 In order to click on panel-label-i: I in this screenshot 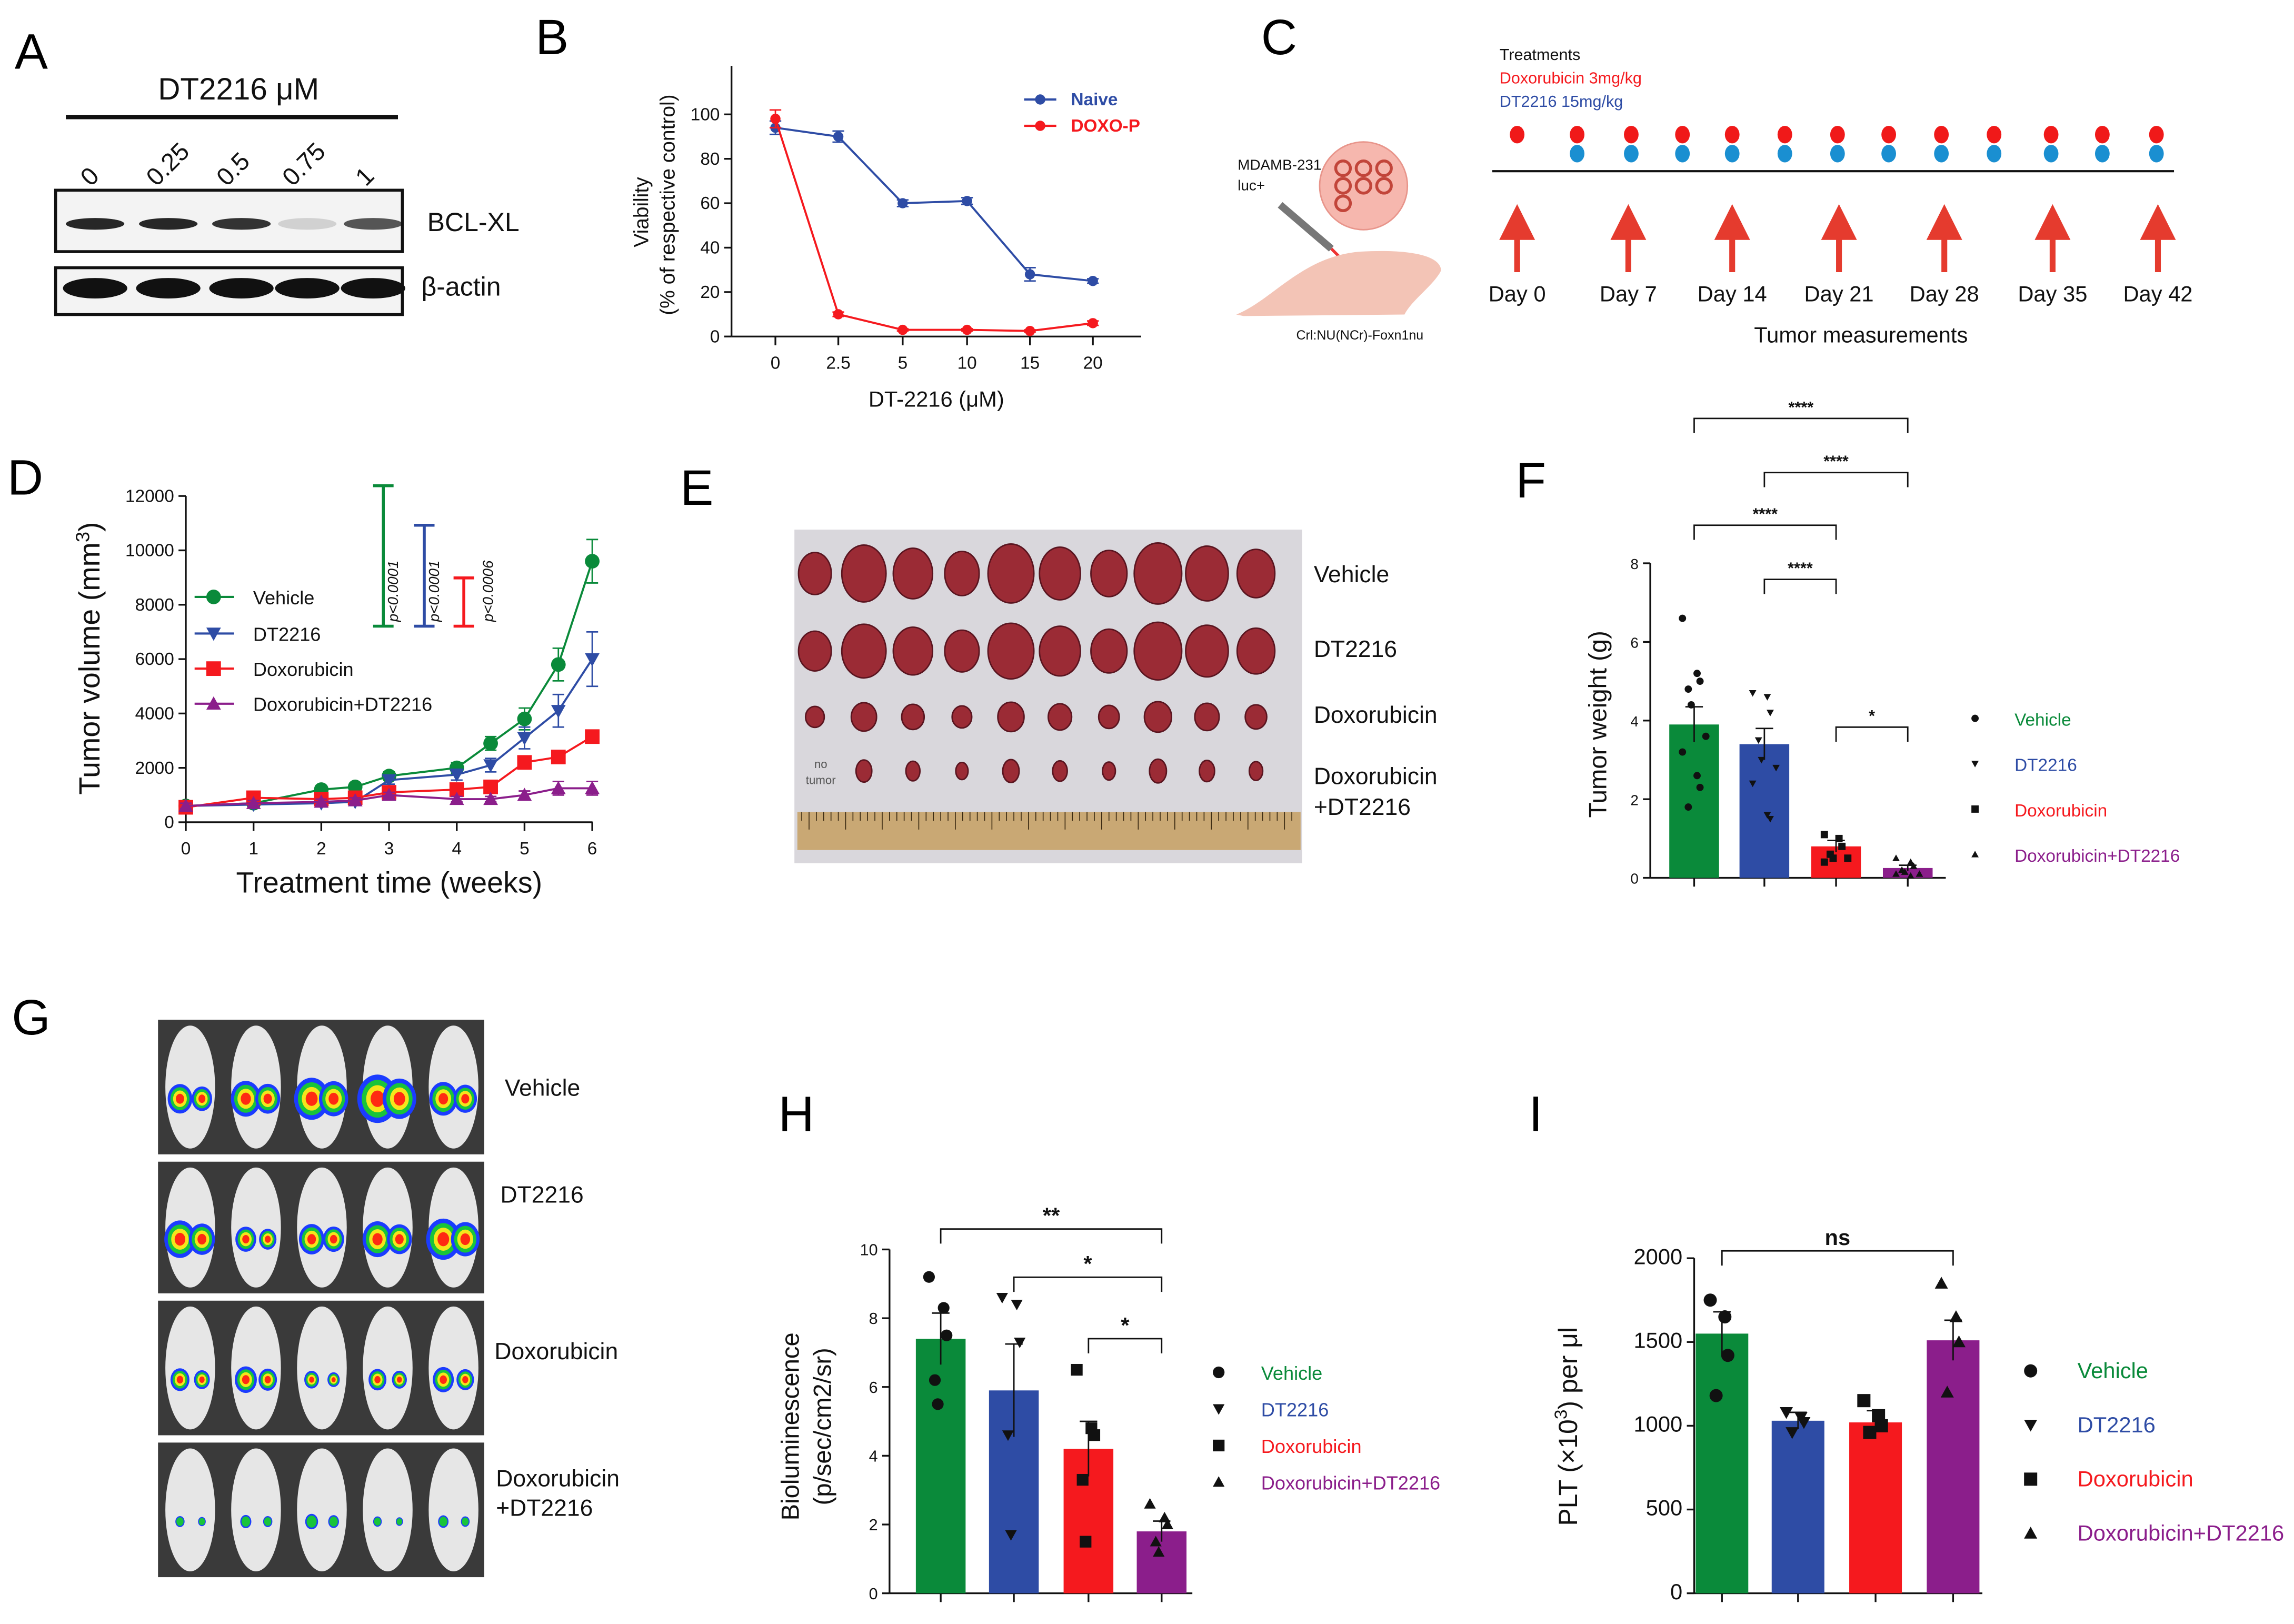, I will do `click(1536, 1114)`.